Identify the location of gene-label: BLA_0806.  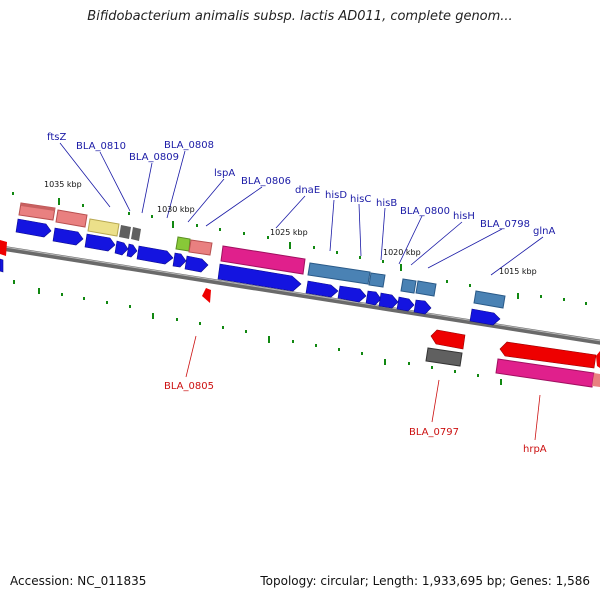
(266, 181).